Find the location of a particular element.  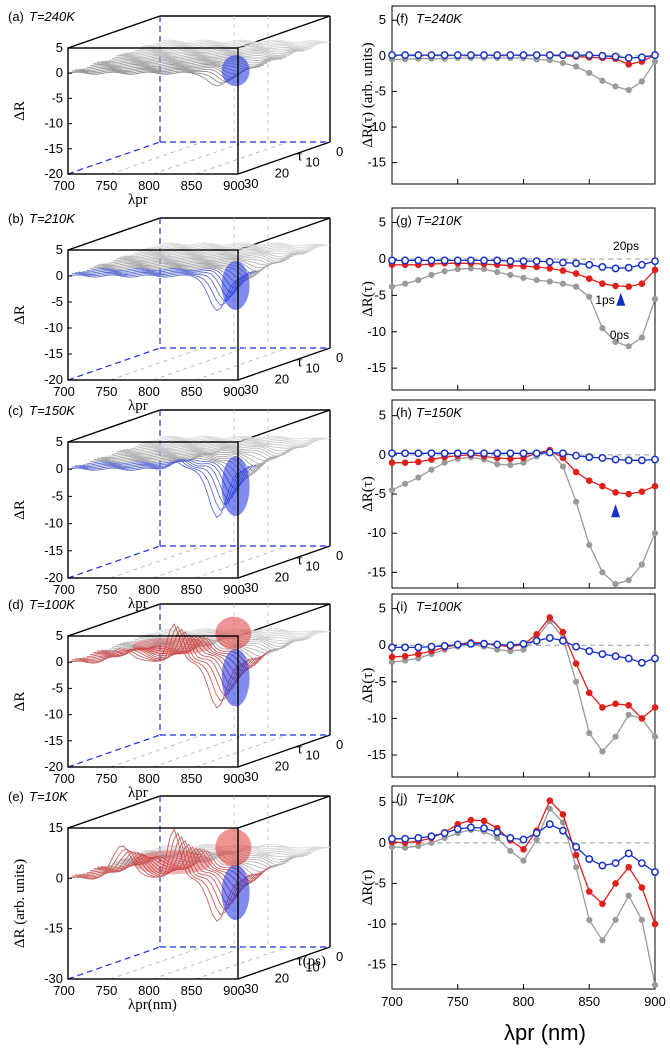

z-axis-label: ΔR is located at coordinates (20, 315).